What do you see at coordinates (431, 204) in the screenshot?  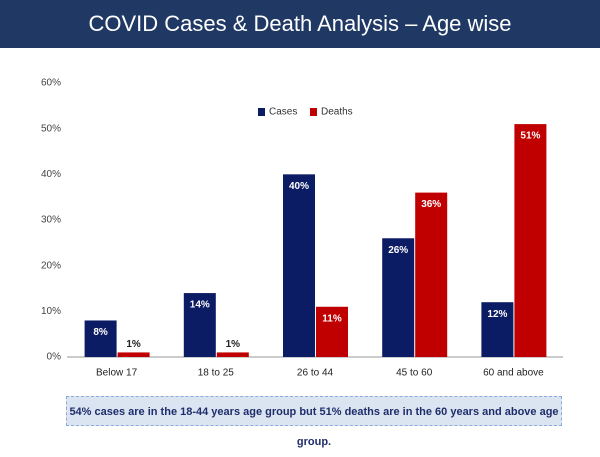 I see `value-label: 36%` at bounding box center [431, 204].